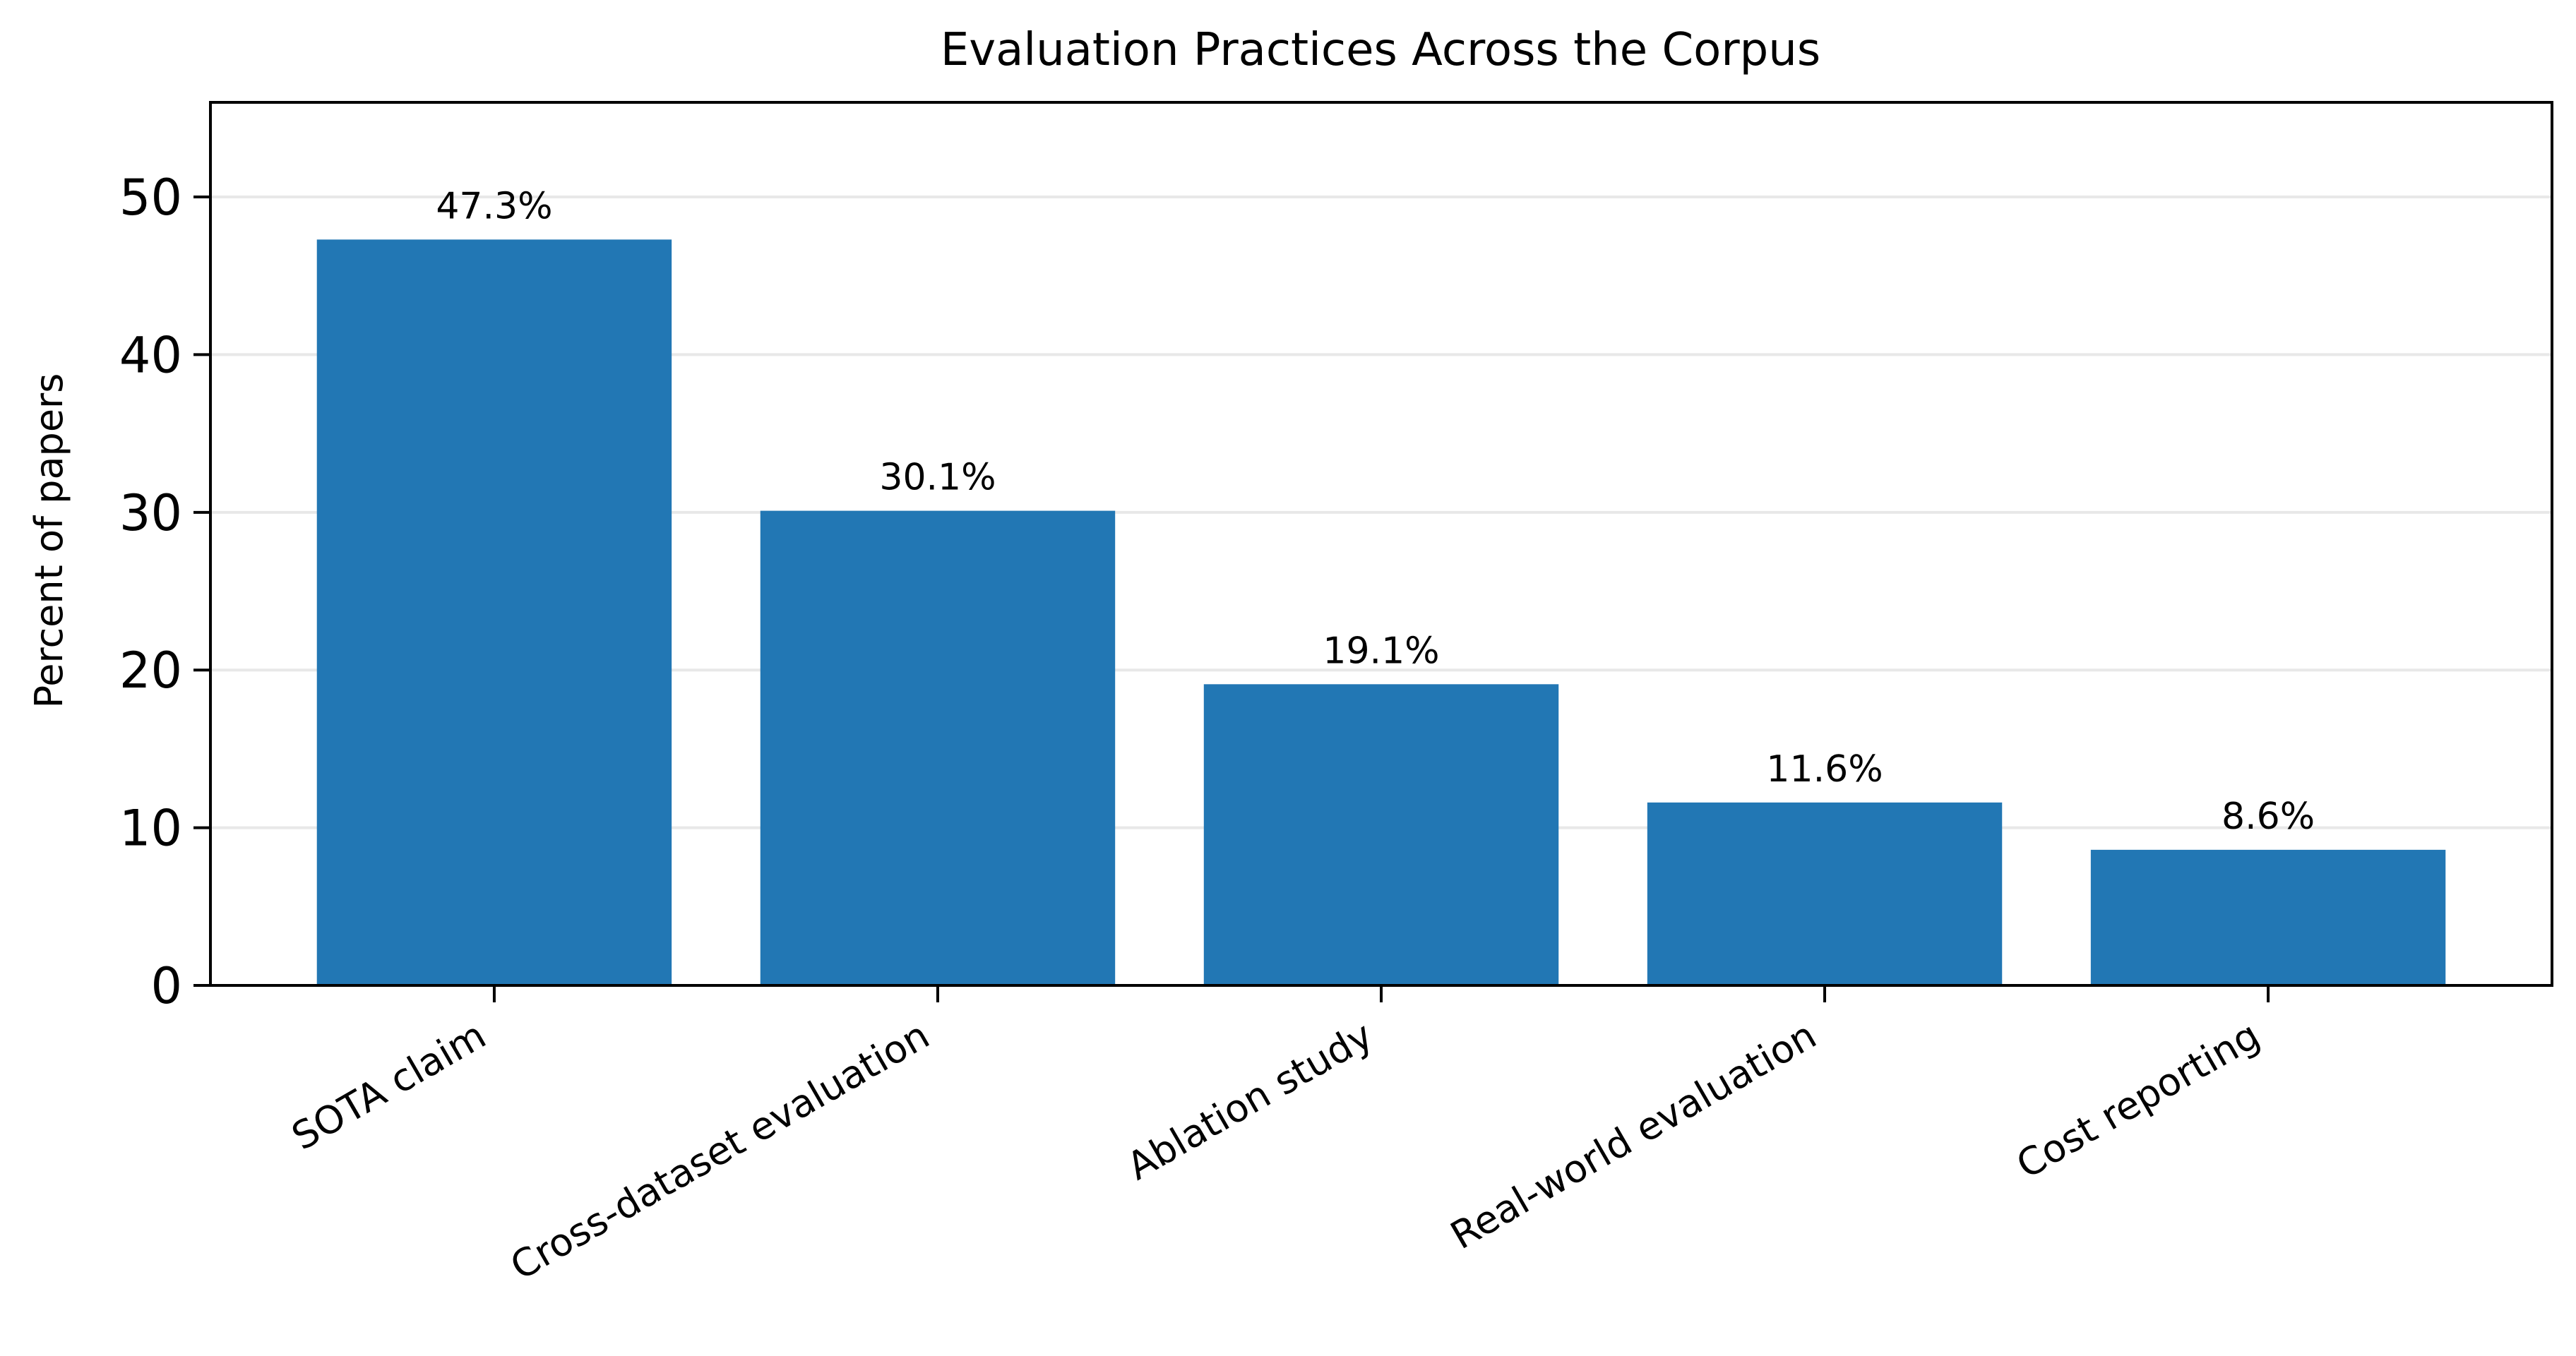 The image size is (2576, 1356). Describe the element at coordinates (150, 198) in the screenshot. I see `y-tick-label: 50` at that location.